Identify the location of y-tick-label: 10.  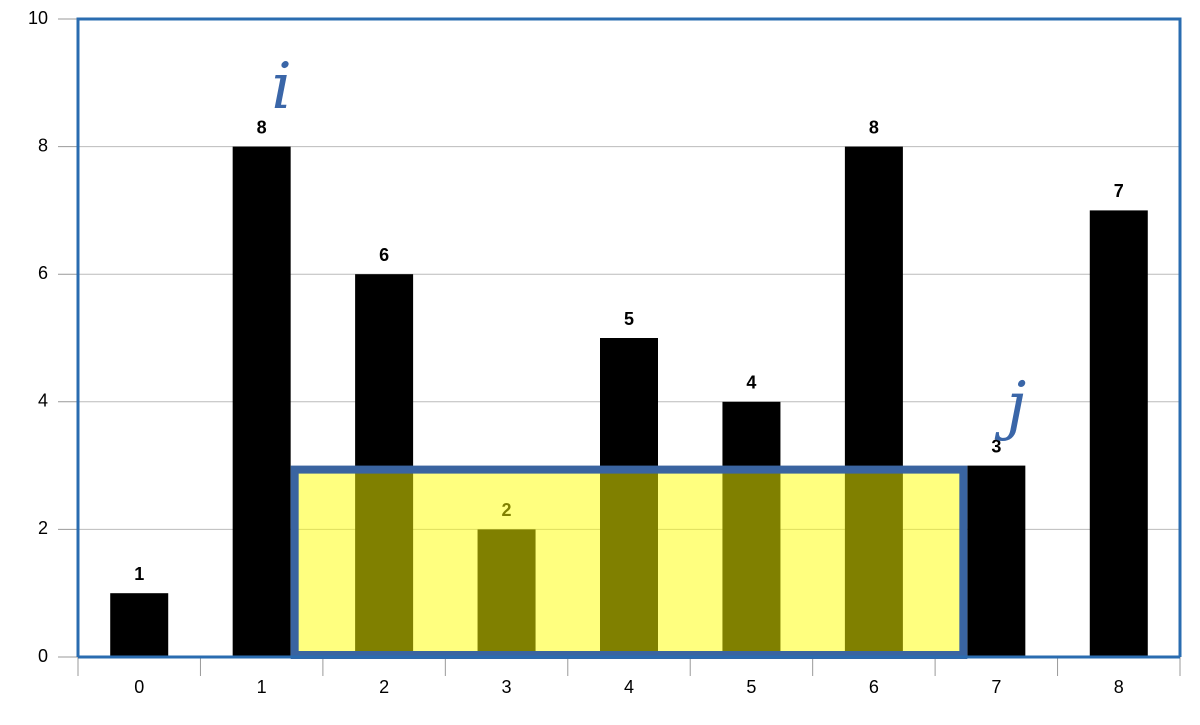
(38, 18).